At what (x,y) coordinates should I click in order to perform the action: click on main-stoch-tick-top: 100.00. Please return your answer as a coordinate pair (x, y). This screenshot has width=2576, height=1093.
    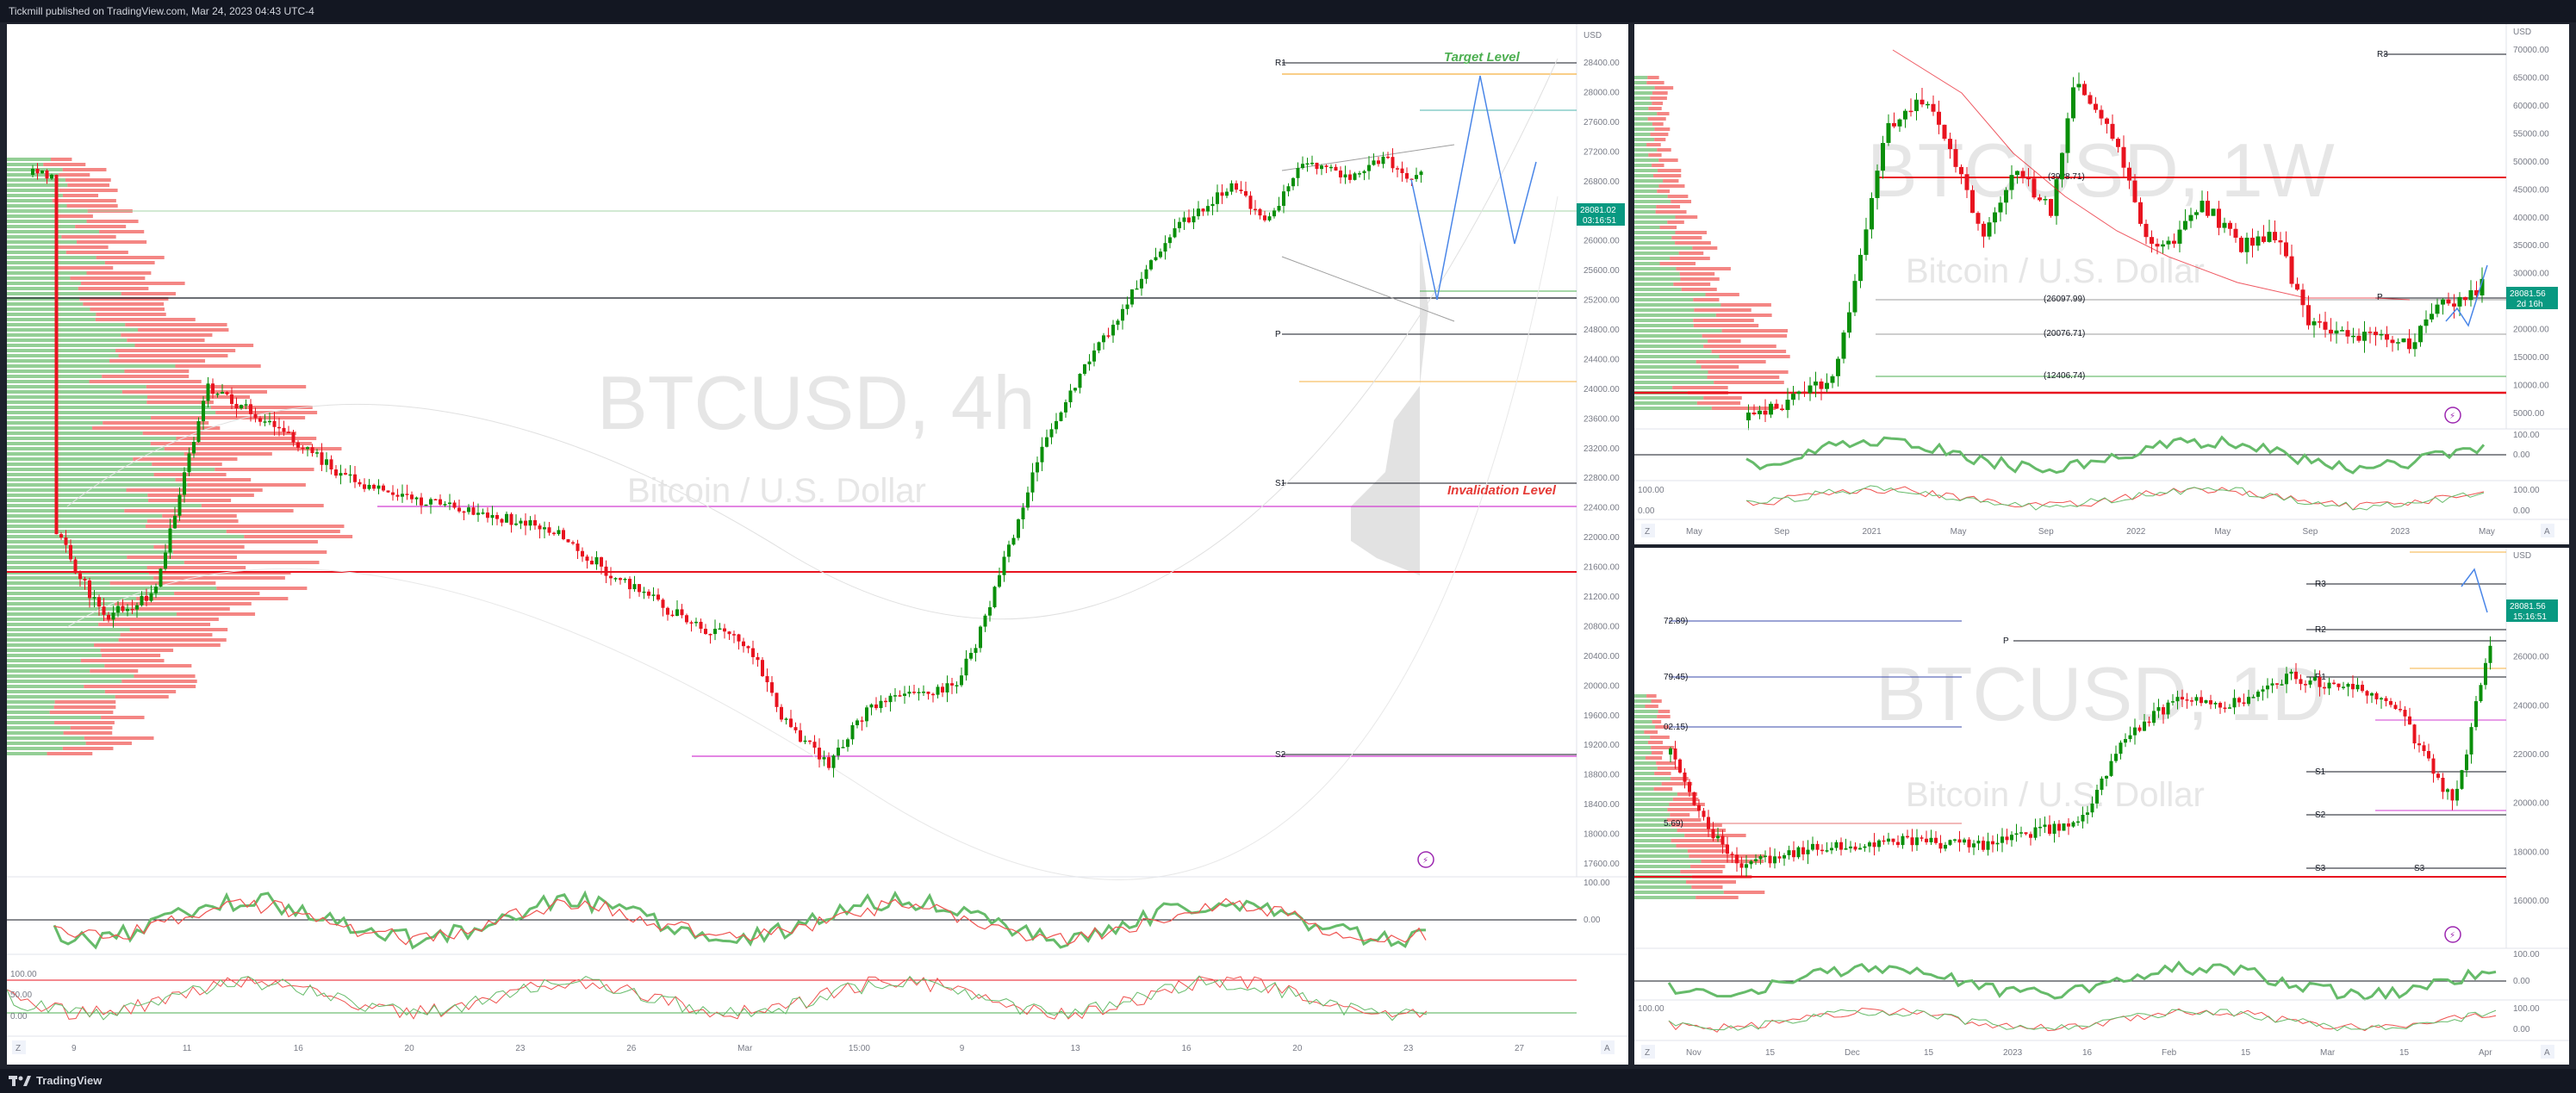
    Looking at the image, I should click on (24, 974).